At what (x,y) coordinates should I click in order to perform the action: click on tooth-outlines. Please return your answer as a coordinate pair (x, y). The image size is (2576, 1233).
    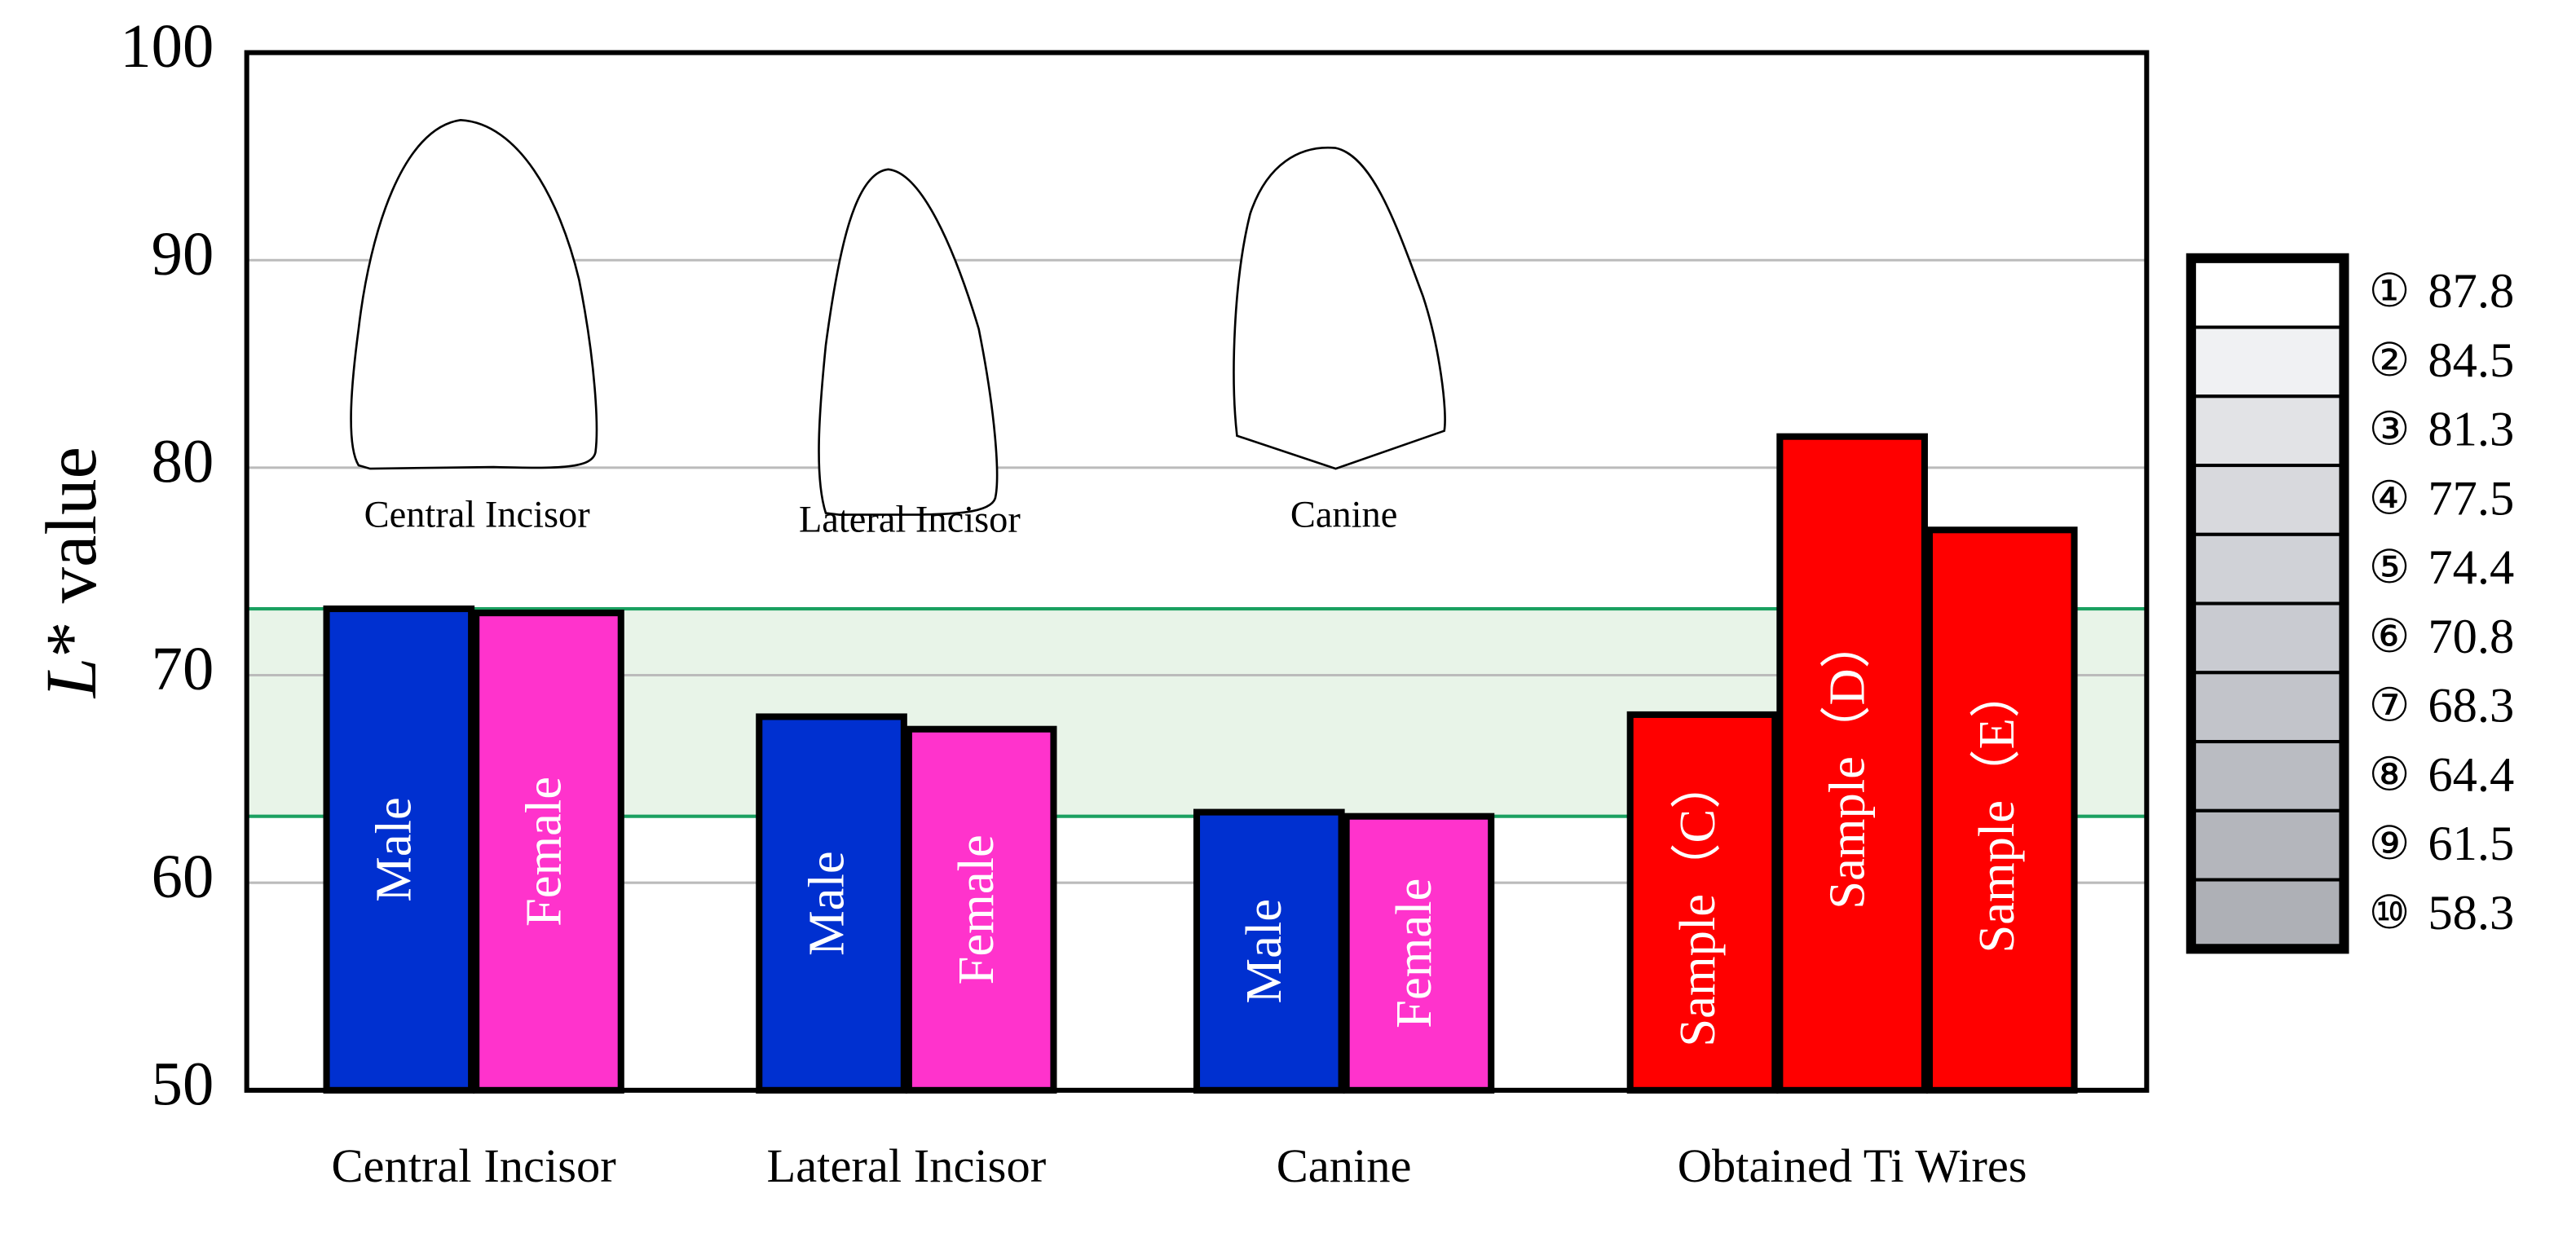
    Looking at the image, I should click on (898, 317).